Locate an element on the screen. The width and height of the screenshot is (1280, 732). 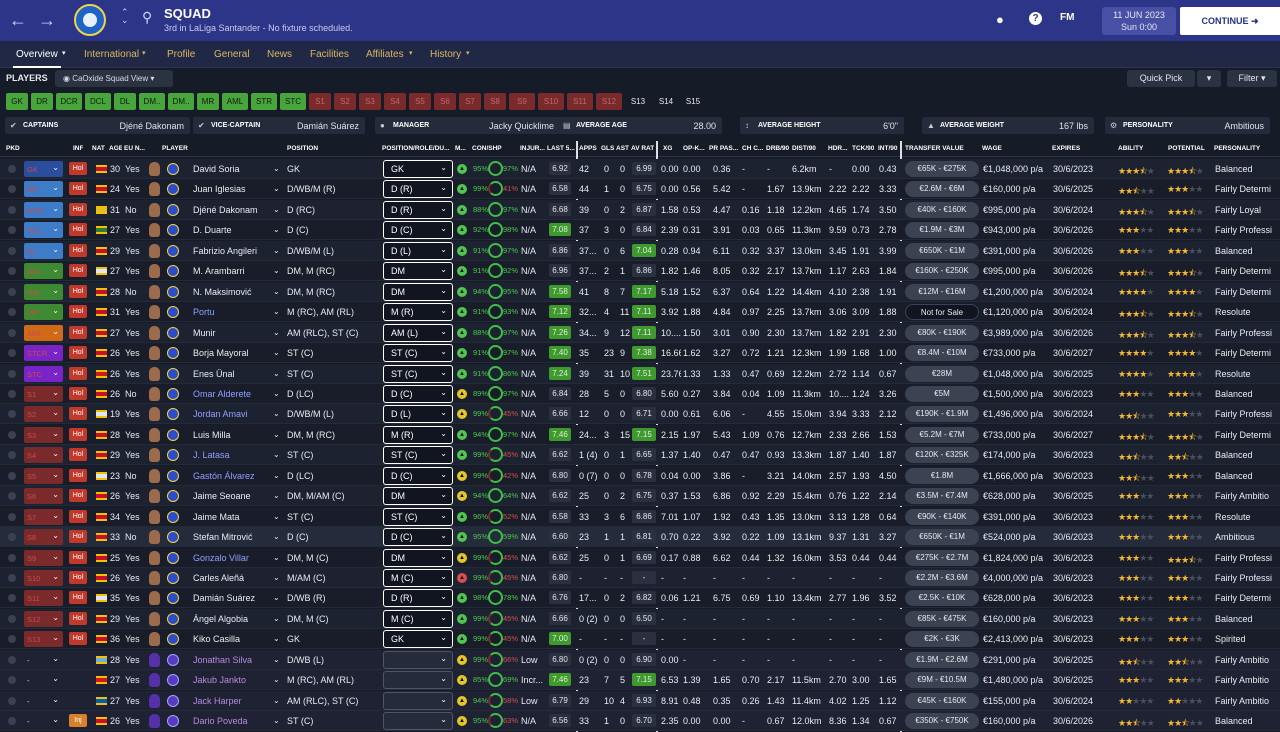
transfer-value: €2.5K - €10K is located at coordinates (942, 598).